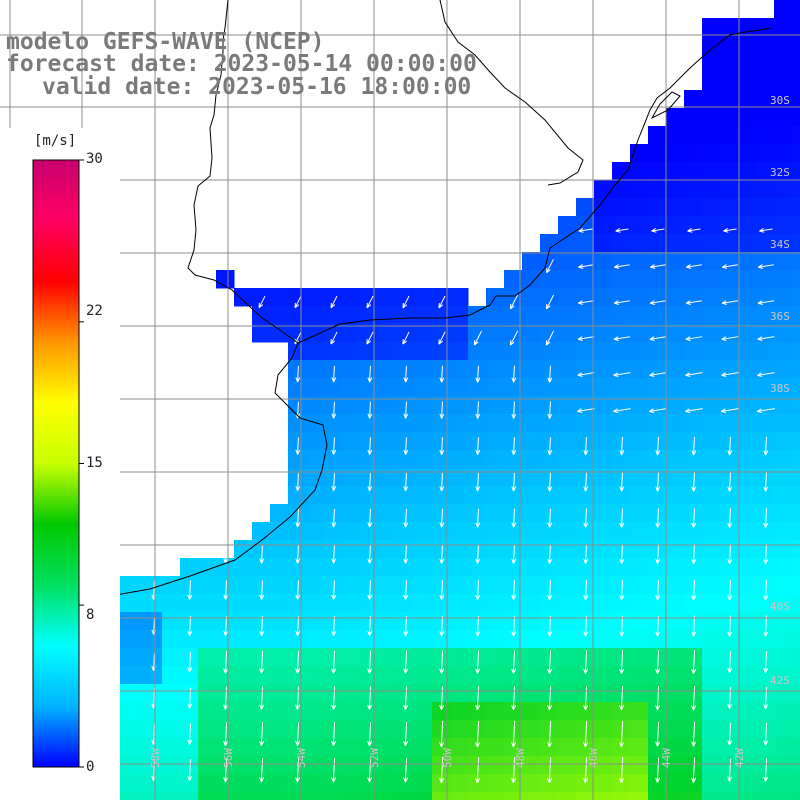 This screenshot has width=800, height=800. I want to click on longitude-label: 42W, so click(739, 758).